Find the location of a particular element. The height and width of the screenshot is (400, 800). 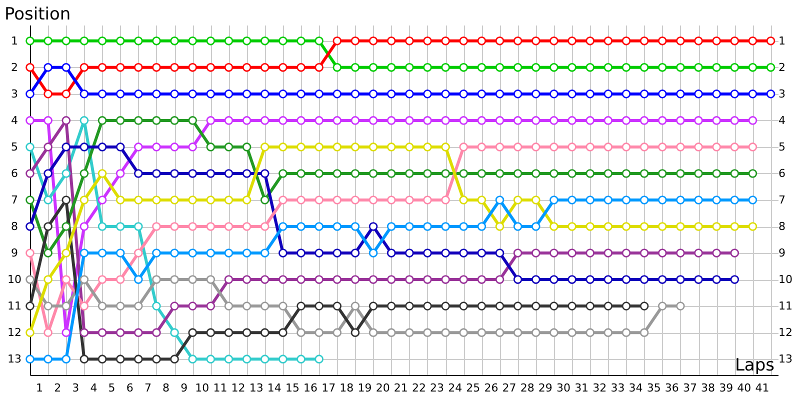

x-tick-label: 20 is located at coordinates (383, 388).